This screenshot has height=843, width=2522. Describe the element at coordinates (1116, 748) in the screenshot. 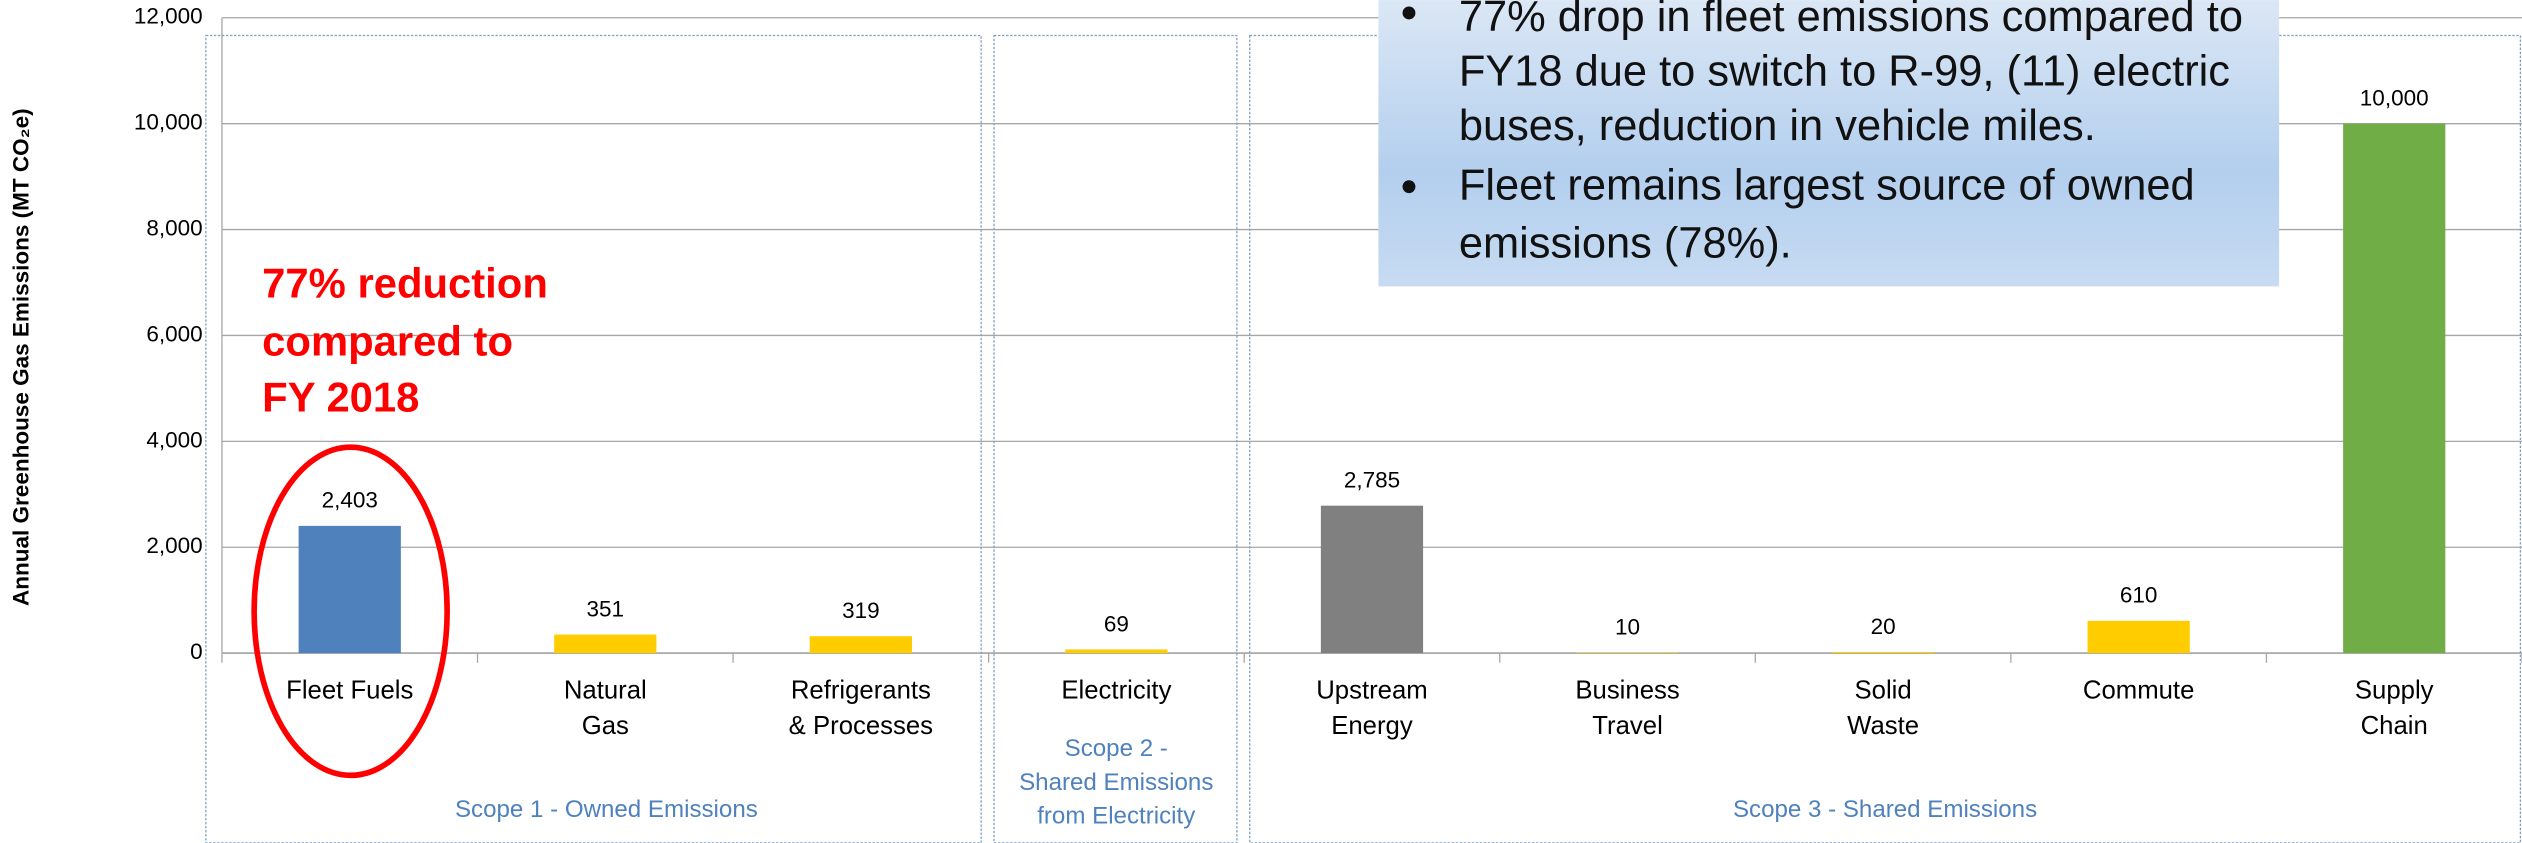

I see `group-label: Scope 2 -` at that location.